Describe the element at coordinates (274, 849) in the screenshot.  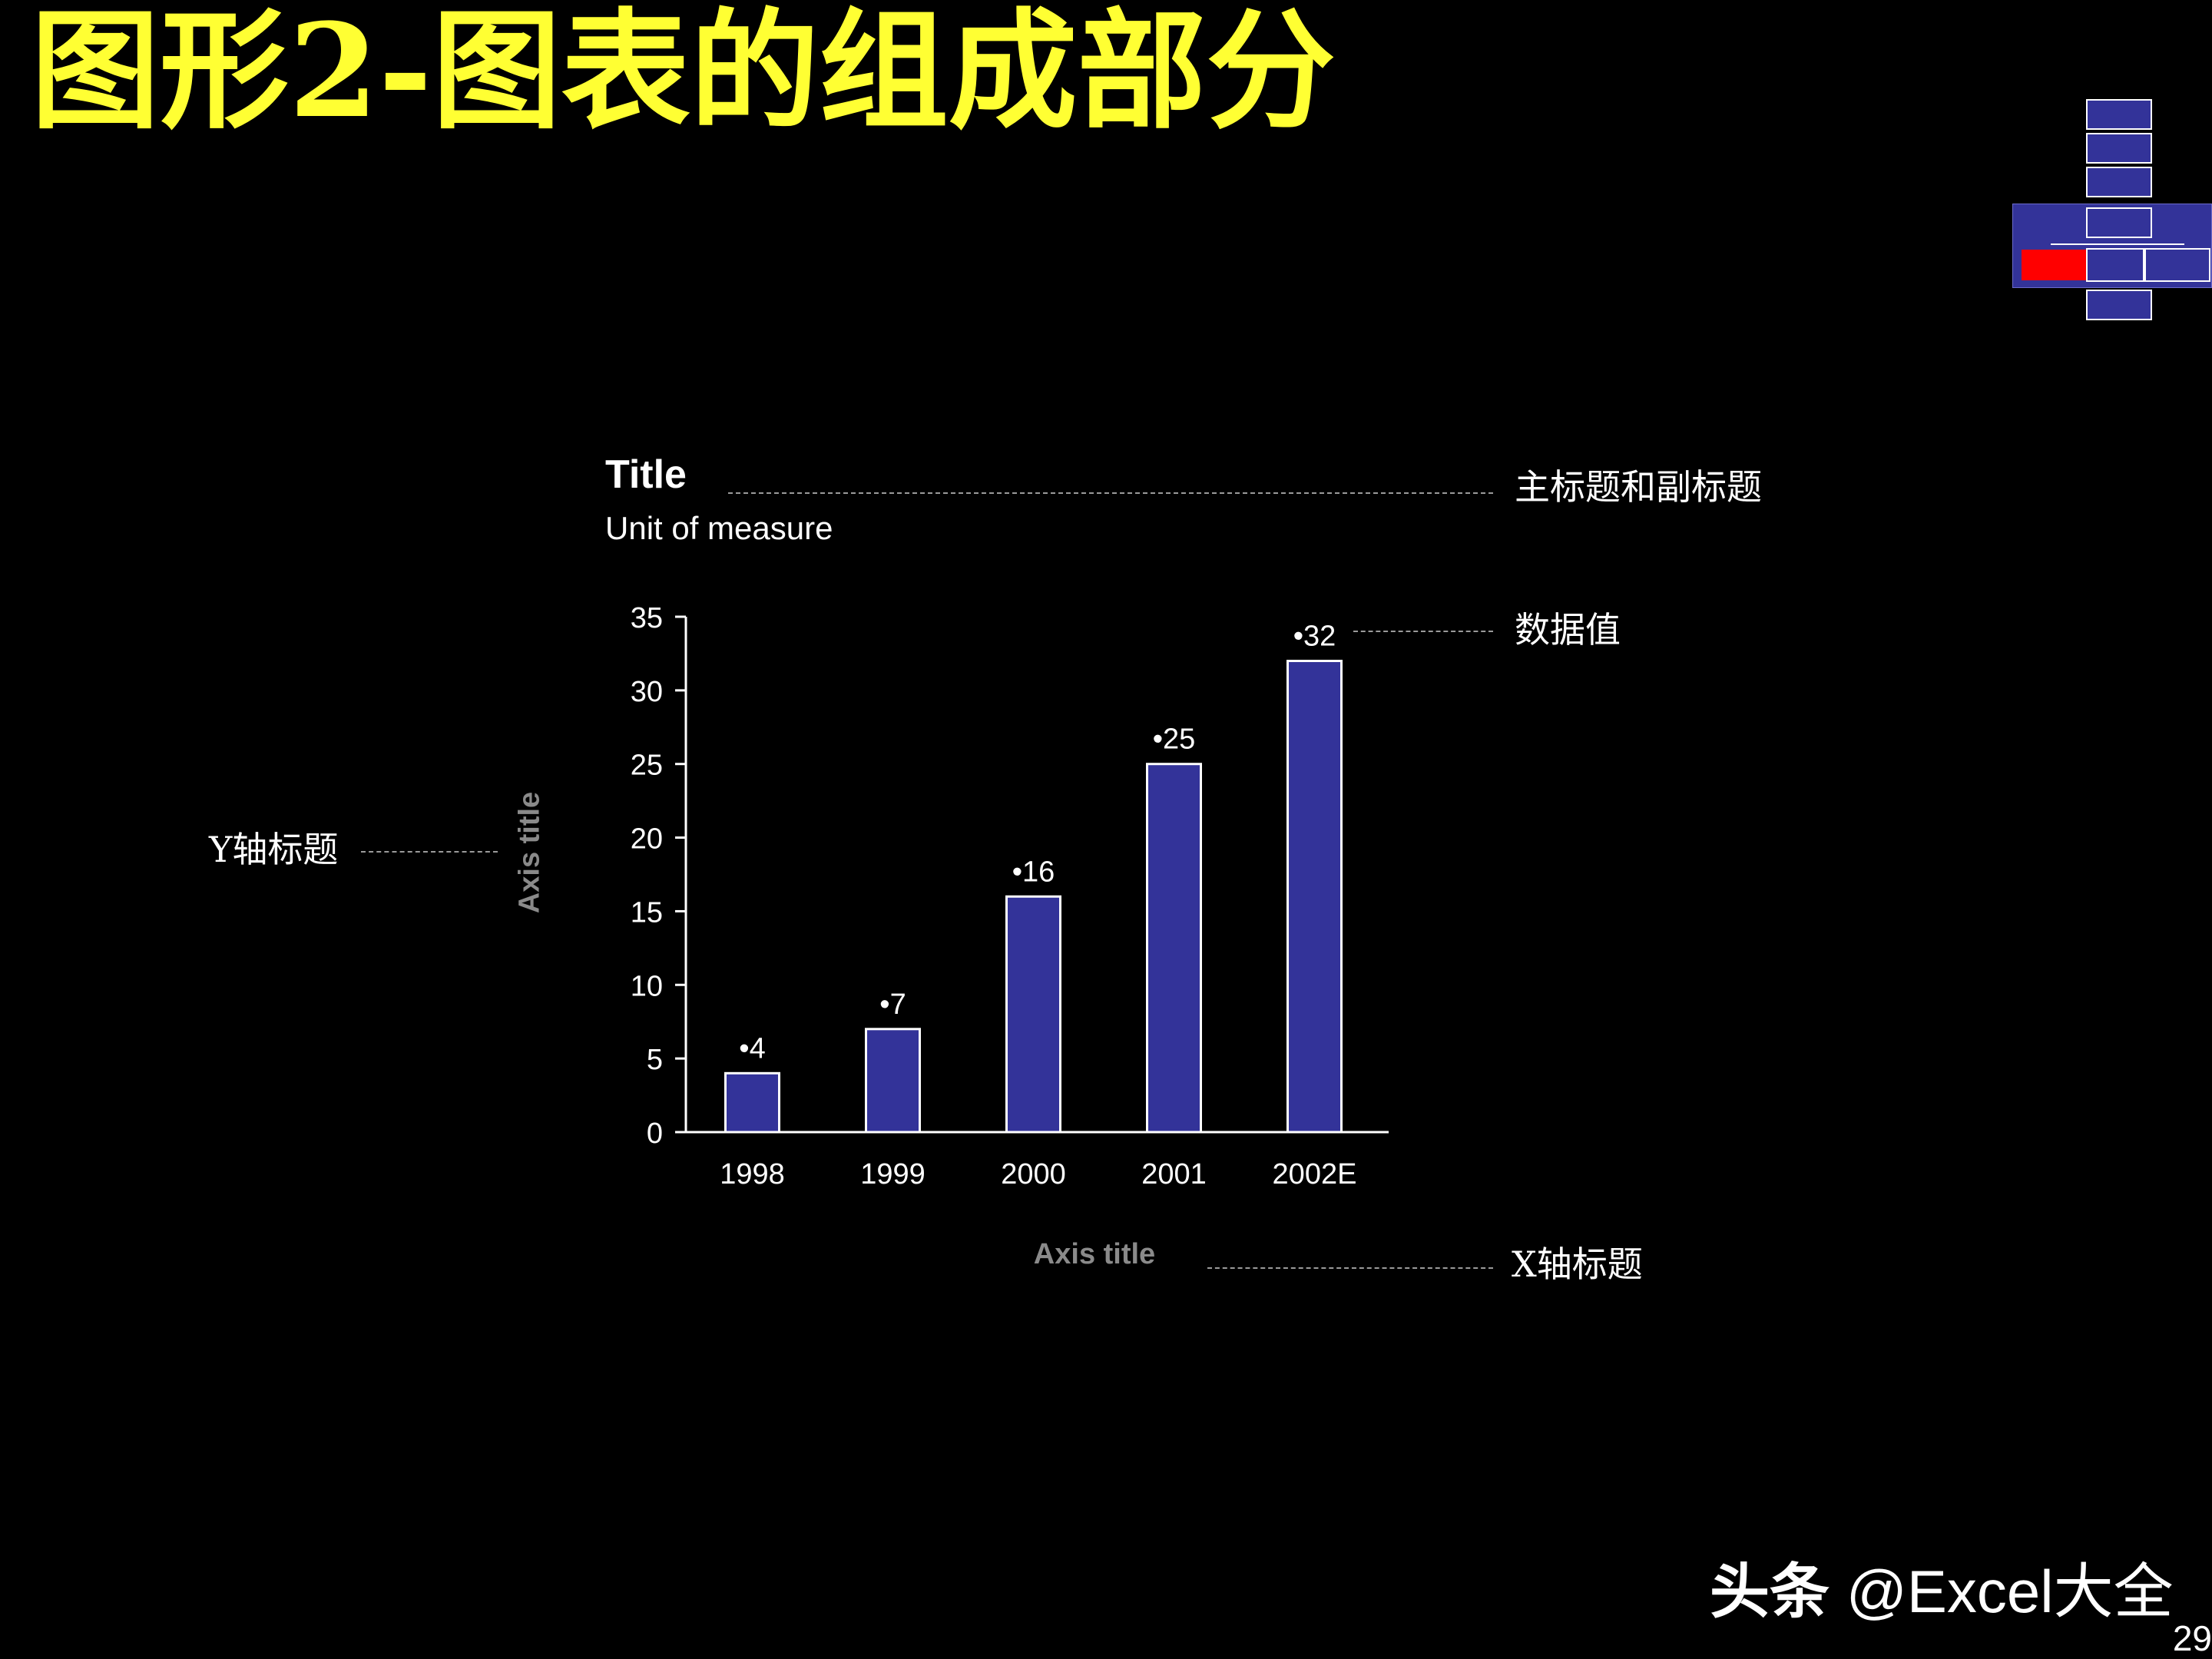
I see `y-axis-annotation: Y轴标题` at that location.